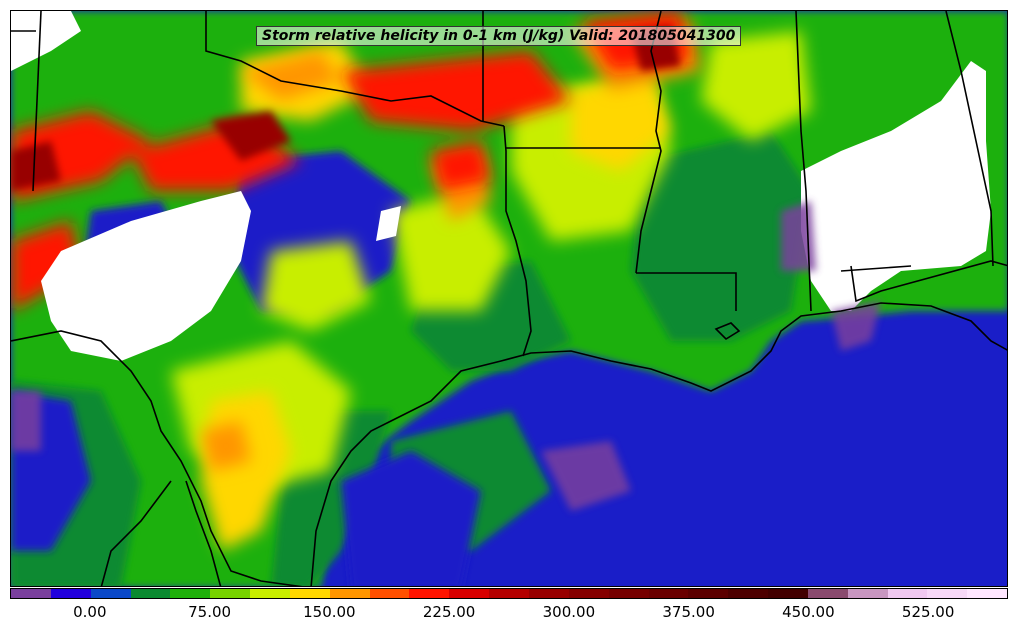  What do you see at coordinates (329, 612) in the screenshot?
I see `colorbar-tick-label: 150.00` at bounding box center [329, 612].